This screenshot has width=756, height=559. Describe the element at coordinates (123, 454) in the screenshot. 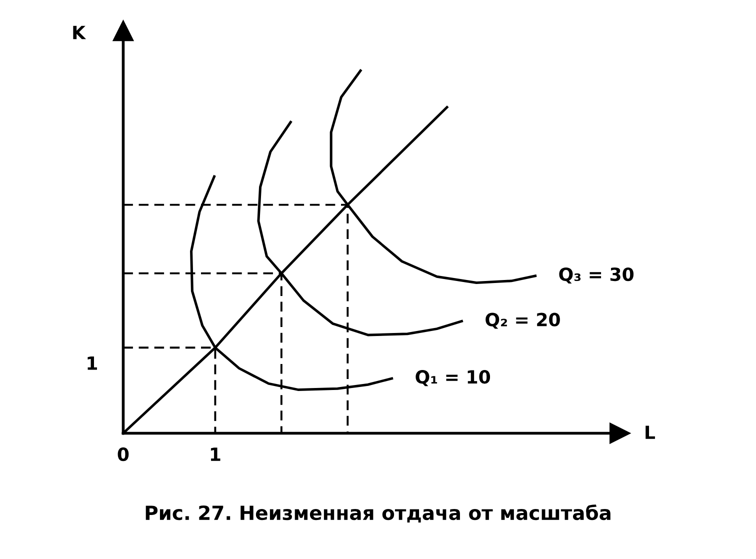

I see `x-tick-label: 0` at that location.